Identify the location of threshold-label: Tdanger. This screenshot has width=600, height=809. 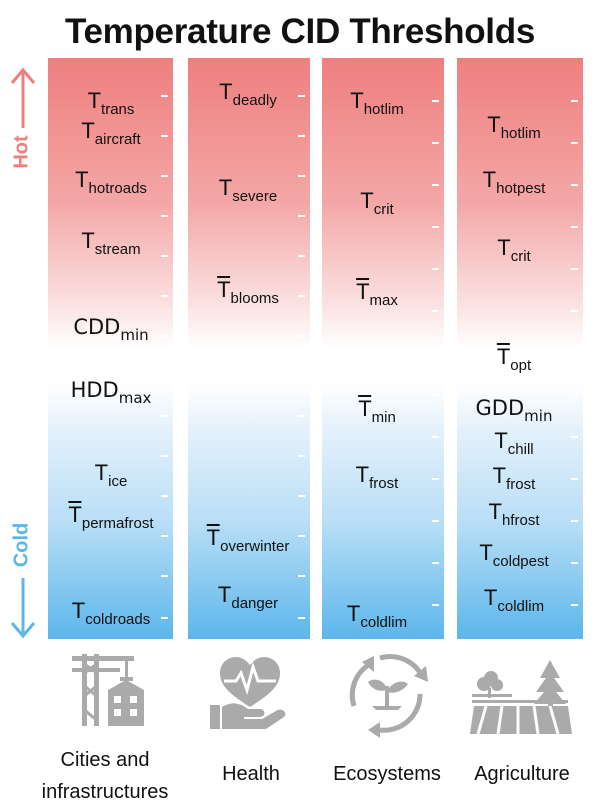
(248, 597).